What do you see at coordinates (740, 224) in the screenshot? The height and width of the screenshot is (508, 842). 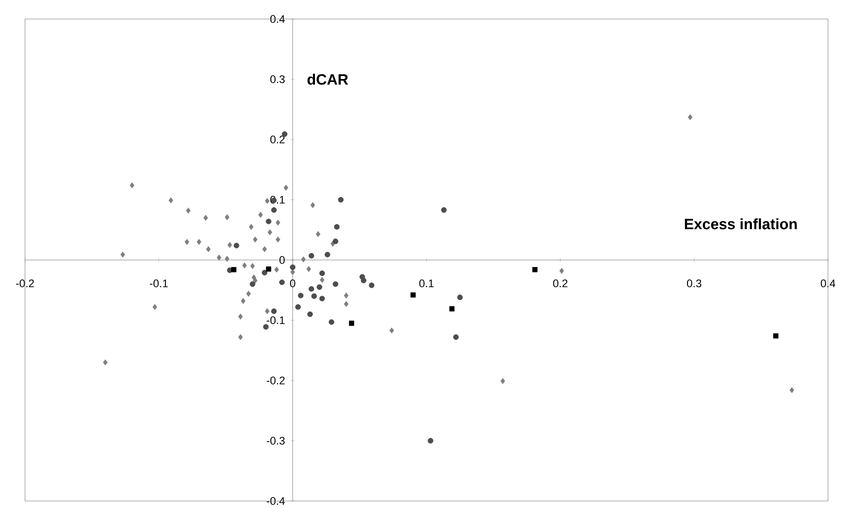 I see `x-axis-title: Excess inflation` at bounding box center [740, 224].